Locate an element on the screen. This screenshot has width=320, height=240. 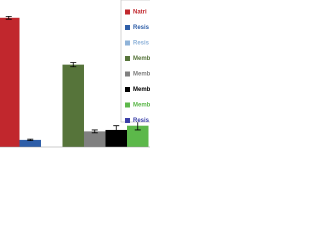
legend-label: Natri is located at coordinates (140, 13).